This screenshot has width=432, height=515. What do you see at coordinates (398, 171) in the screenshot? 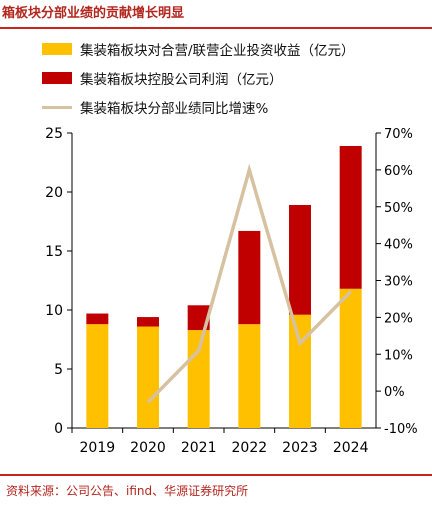
I see `right-axis-tick-label: 60%` at bounding box center [398, 171].